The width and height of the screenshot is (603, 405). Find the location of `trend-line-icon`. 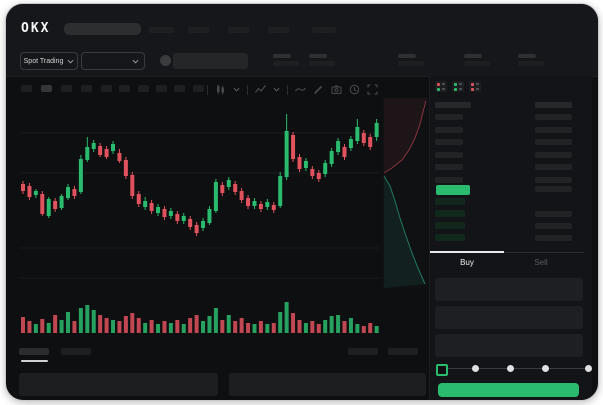

trend-line-icon is located at coordinates (300, 89).